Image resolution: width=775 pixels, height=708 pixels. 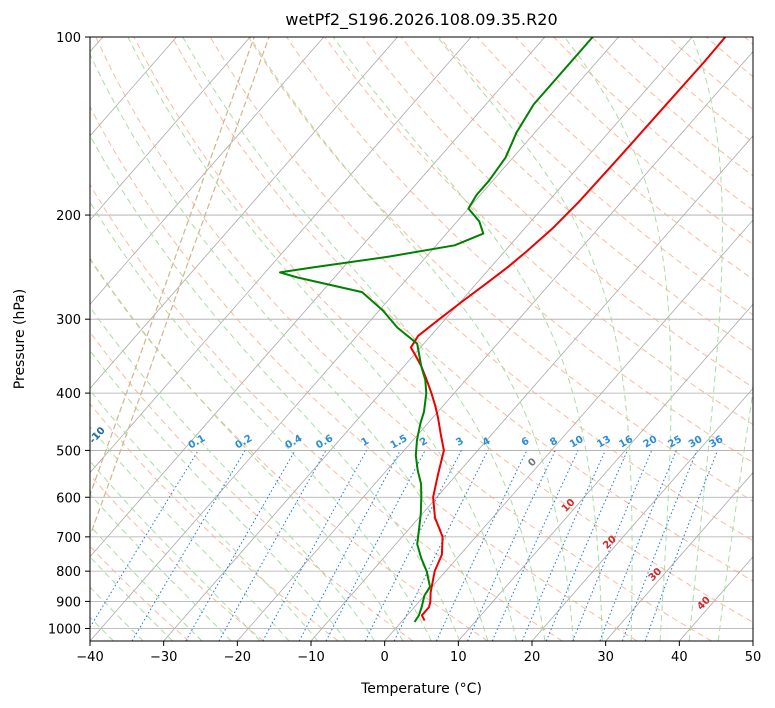 I want to click on y-tick-label: 800, so click(x=68, y=572).